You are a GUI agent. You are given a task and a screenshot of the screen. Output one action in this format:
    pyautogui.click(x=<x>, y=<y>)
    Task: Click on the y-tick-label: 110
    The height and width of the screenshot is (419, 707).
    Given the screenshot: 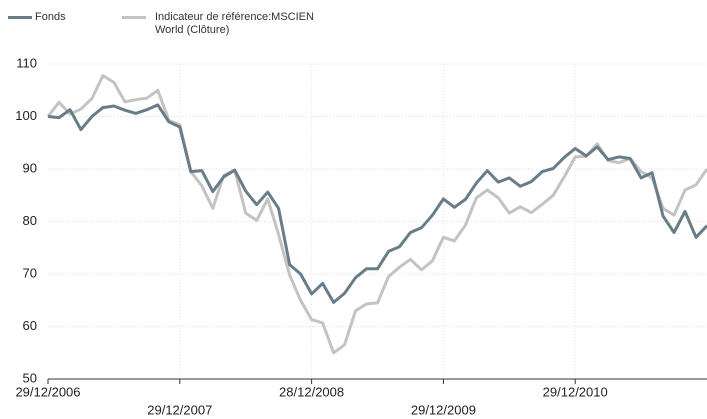 What is the action you would take?
    pyautogui.click(x=26, y=62)
    